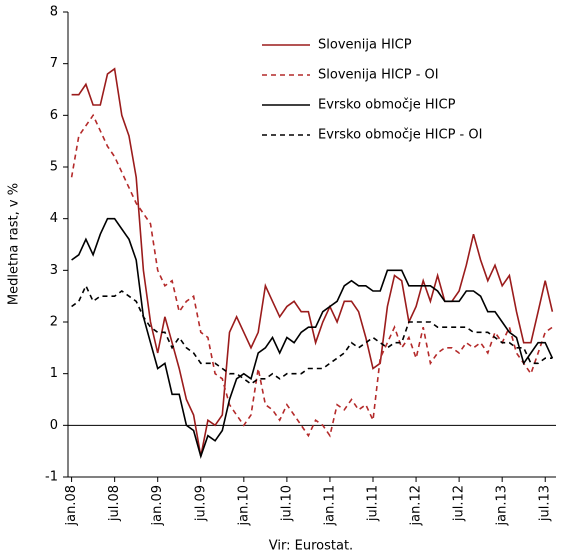 The height and width of the screenshot is (557, 562). Describe the element at coordinates (502, 505) in the screenshot. I see `x-tick-label: jan.13` at that location.